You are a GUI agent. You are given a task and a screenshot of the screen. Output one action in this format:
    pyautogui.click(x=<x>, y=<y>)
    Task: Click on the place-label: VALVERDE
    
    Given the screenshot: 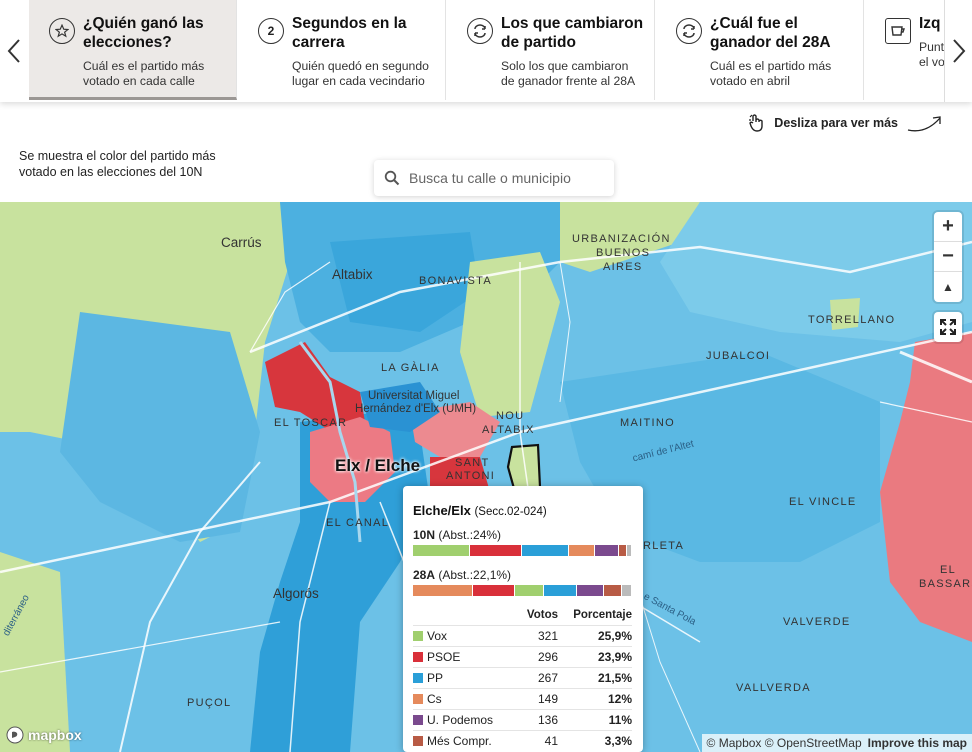 What is the action you would take?
    pyautogui.click(x=817, y=622)
    